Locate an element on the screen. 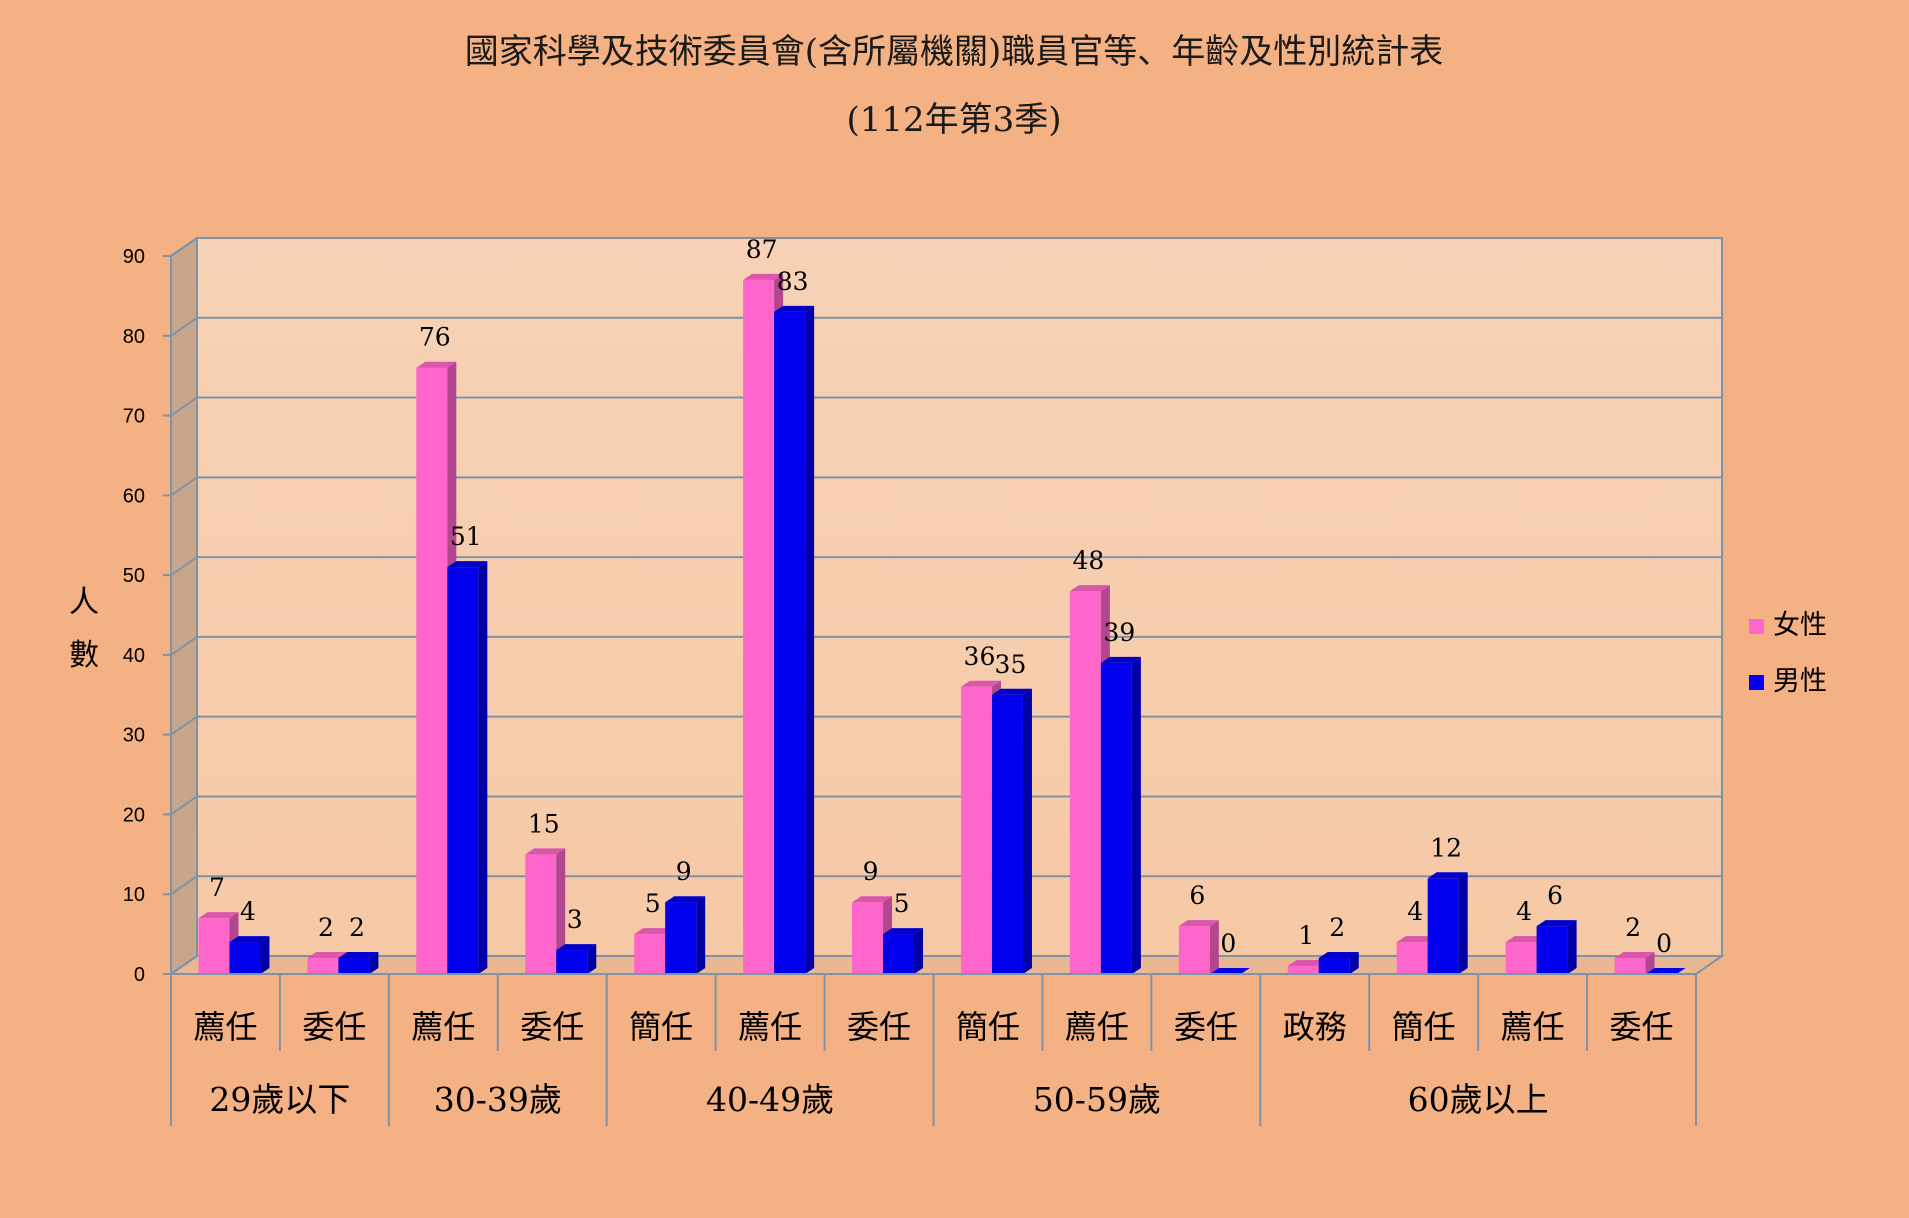  data-label: 5 is located at coordinates (902, 903).